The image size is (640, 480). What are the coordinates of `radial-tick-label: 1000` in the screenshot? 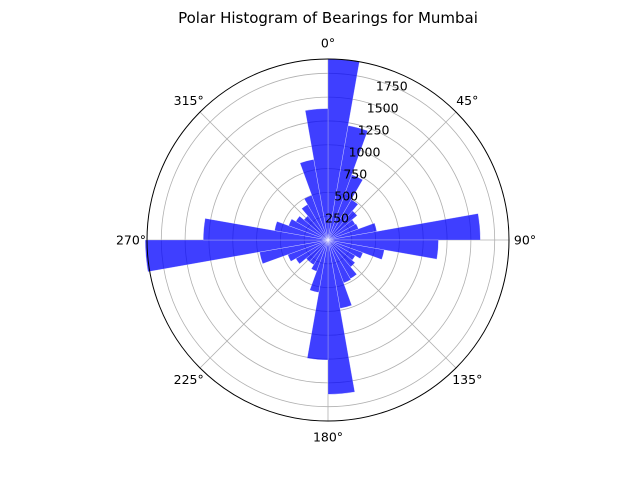 It's located at (365, 152).